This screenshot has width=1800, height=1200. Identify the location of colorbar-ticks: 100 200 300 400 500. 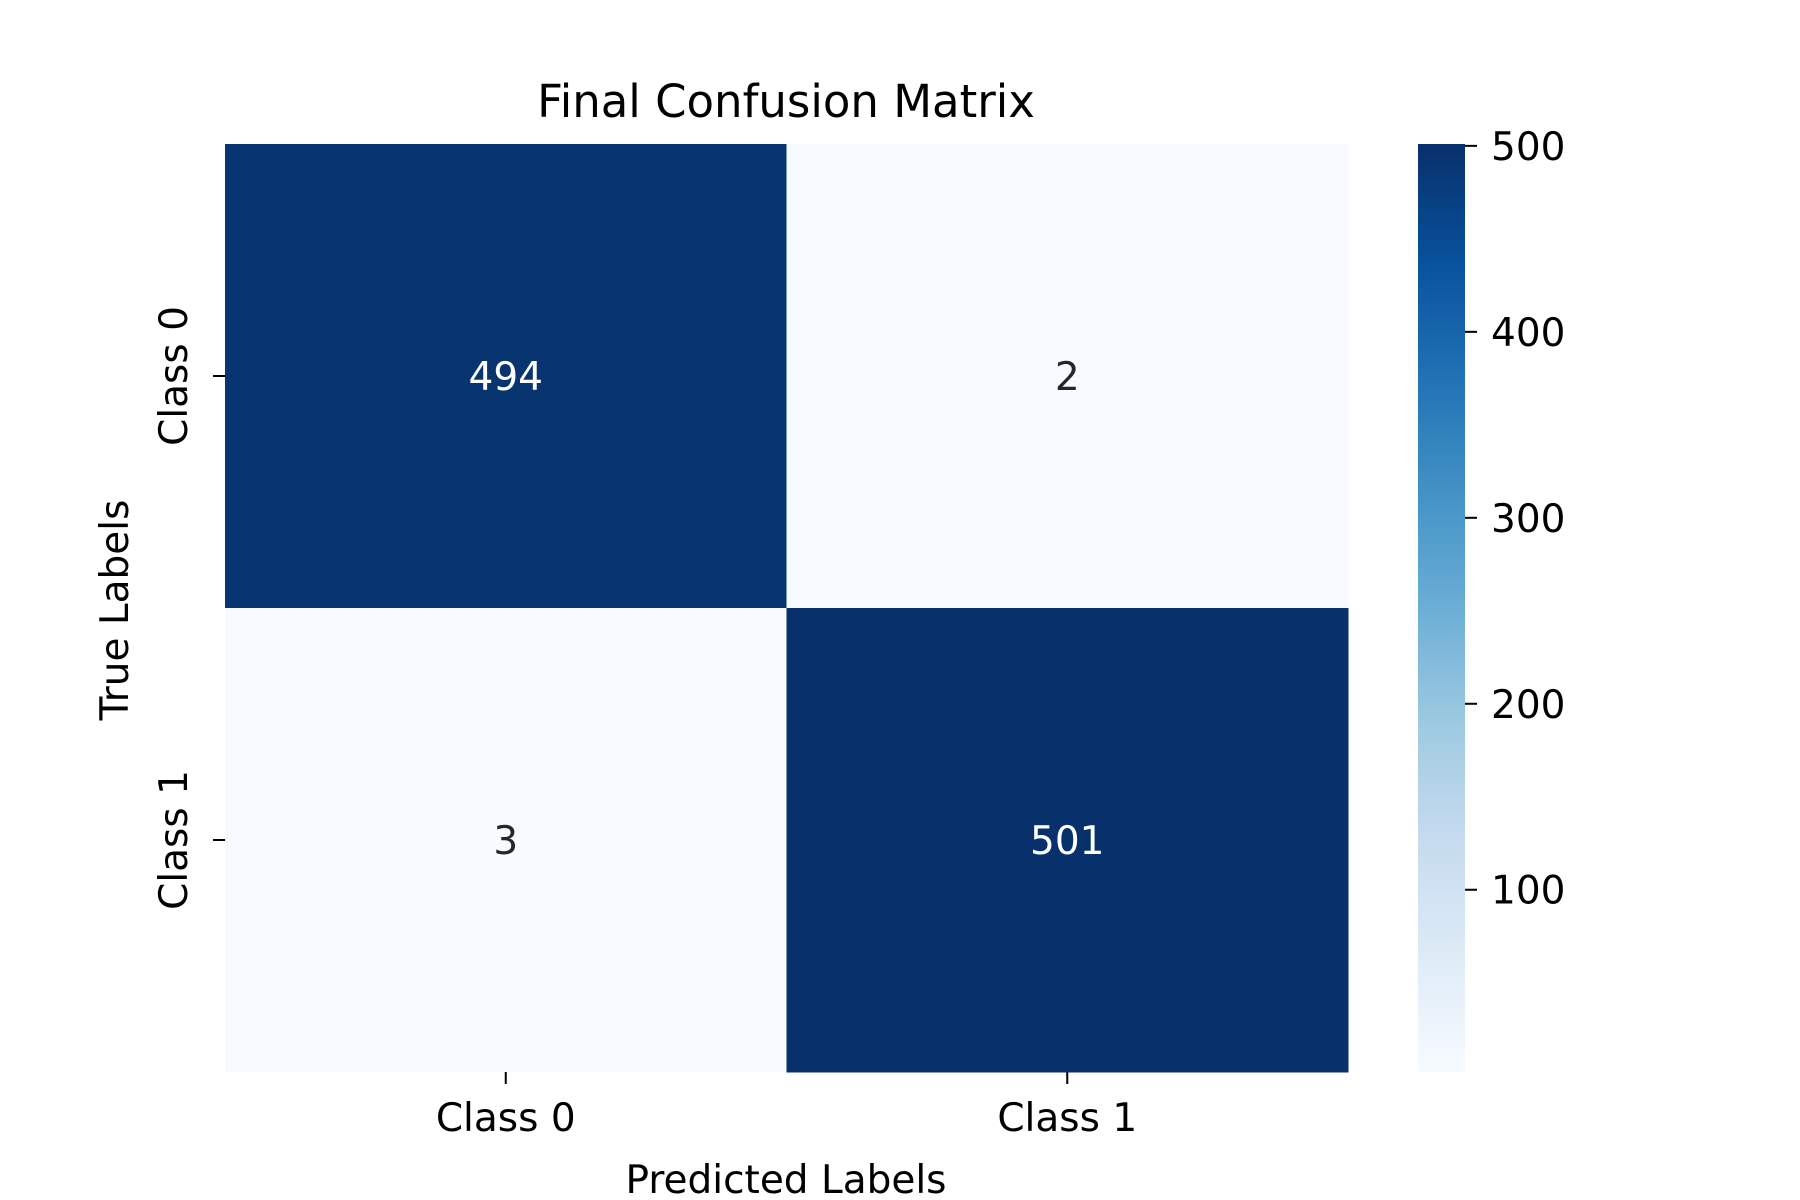
(1515, 519).